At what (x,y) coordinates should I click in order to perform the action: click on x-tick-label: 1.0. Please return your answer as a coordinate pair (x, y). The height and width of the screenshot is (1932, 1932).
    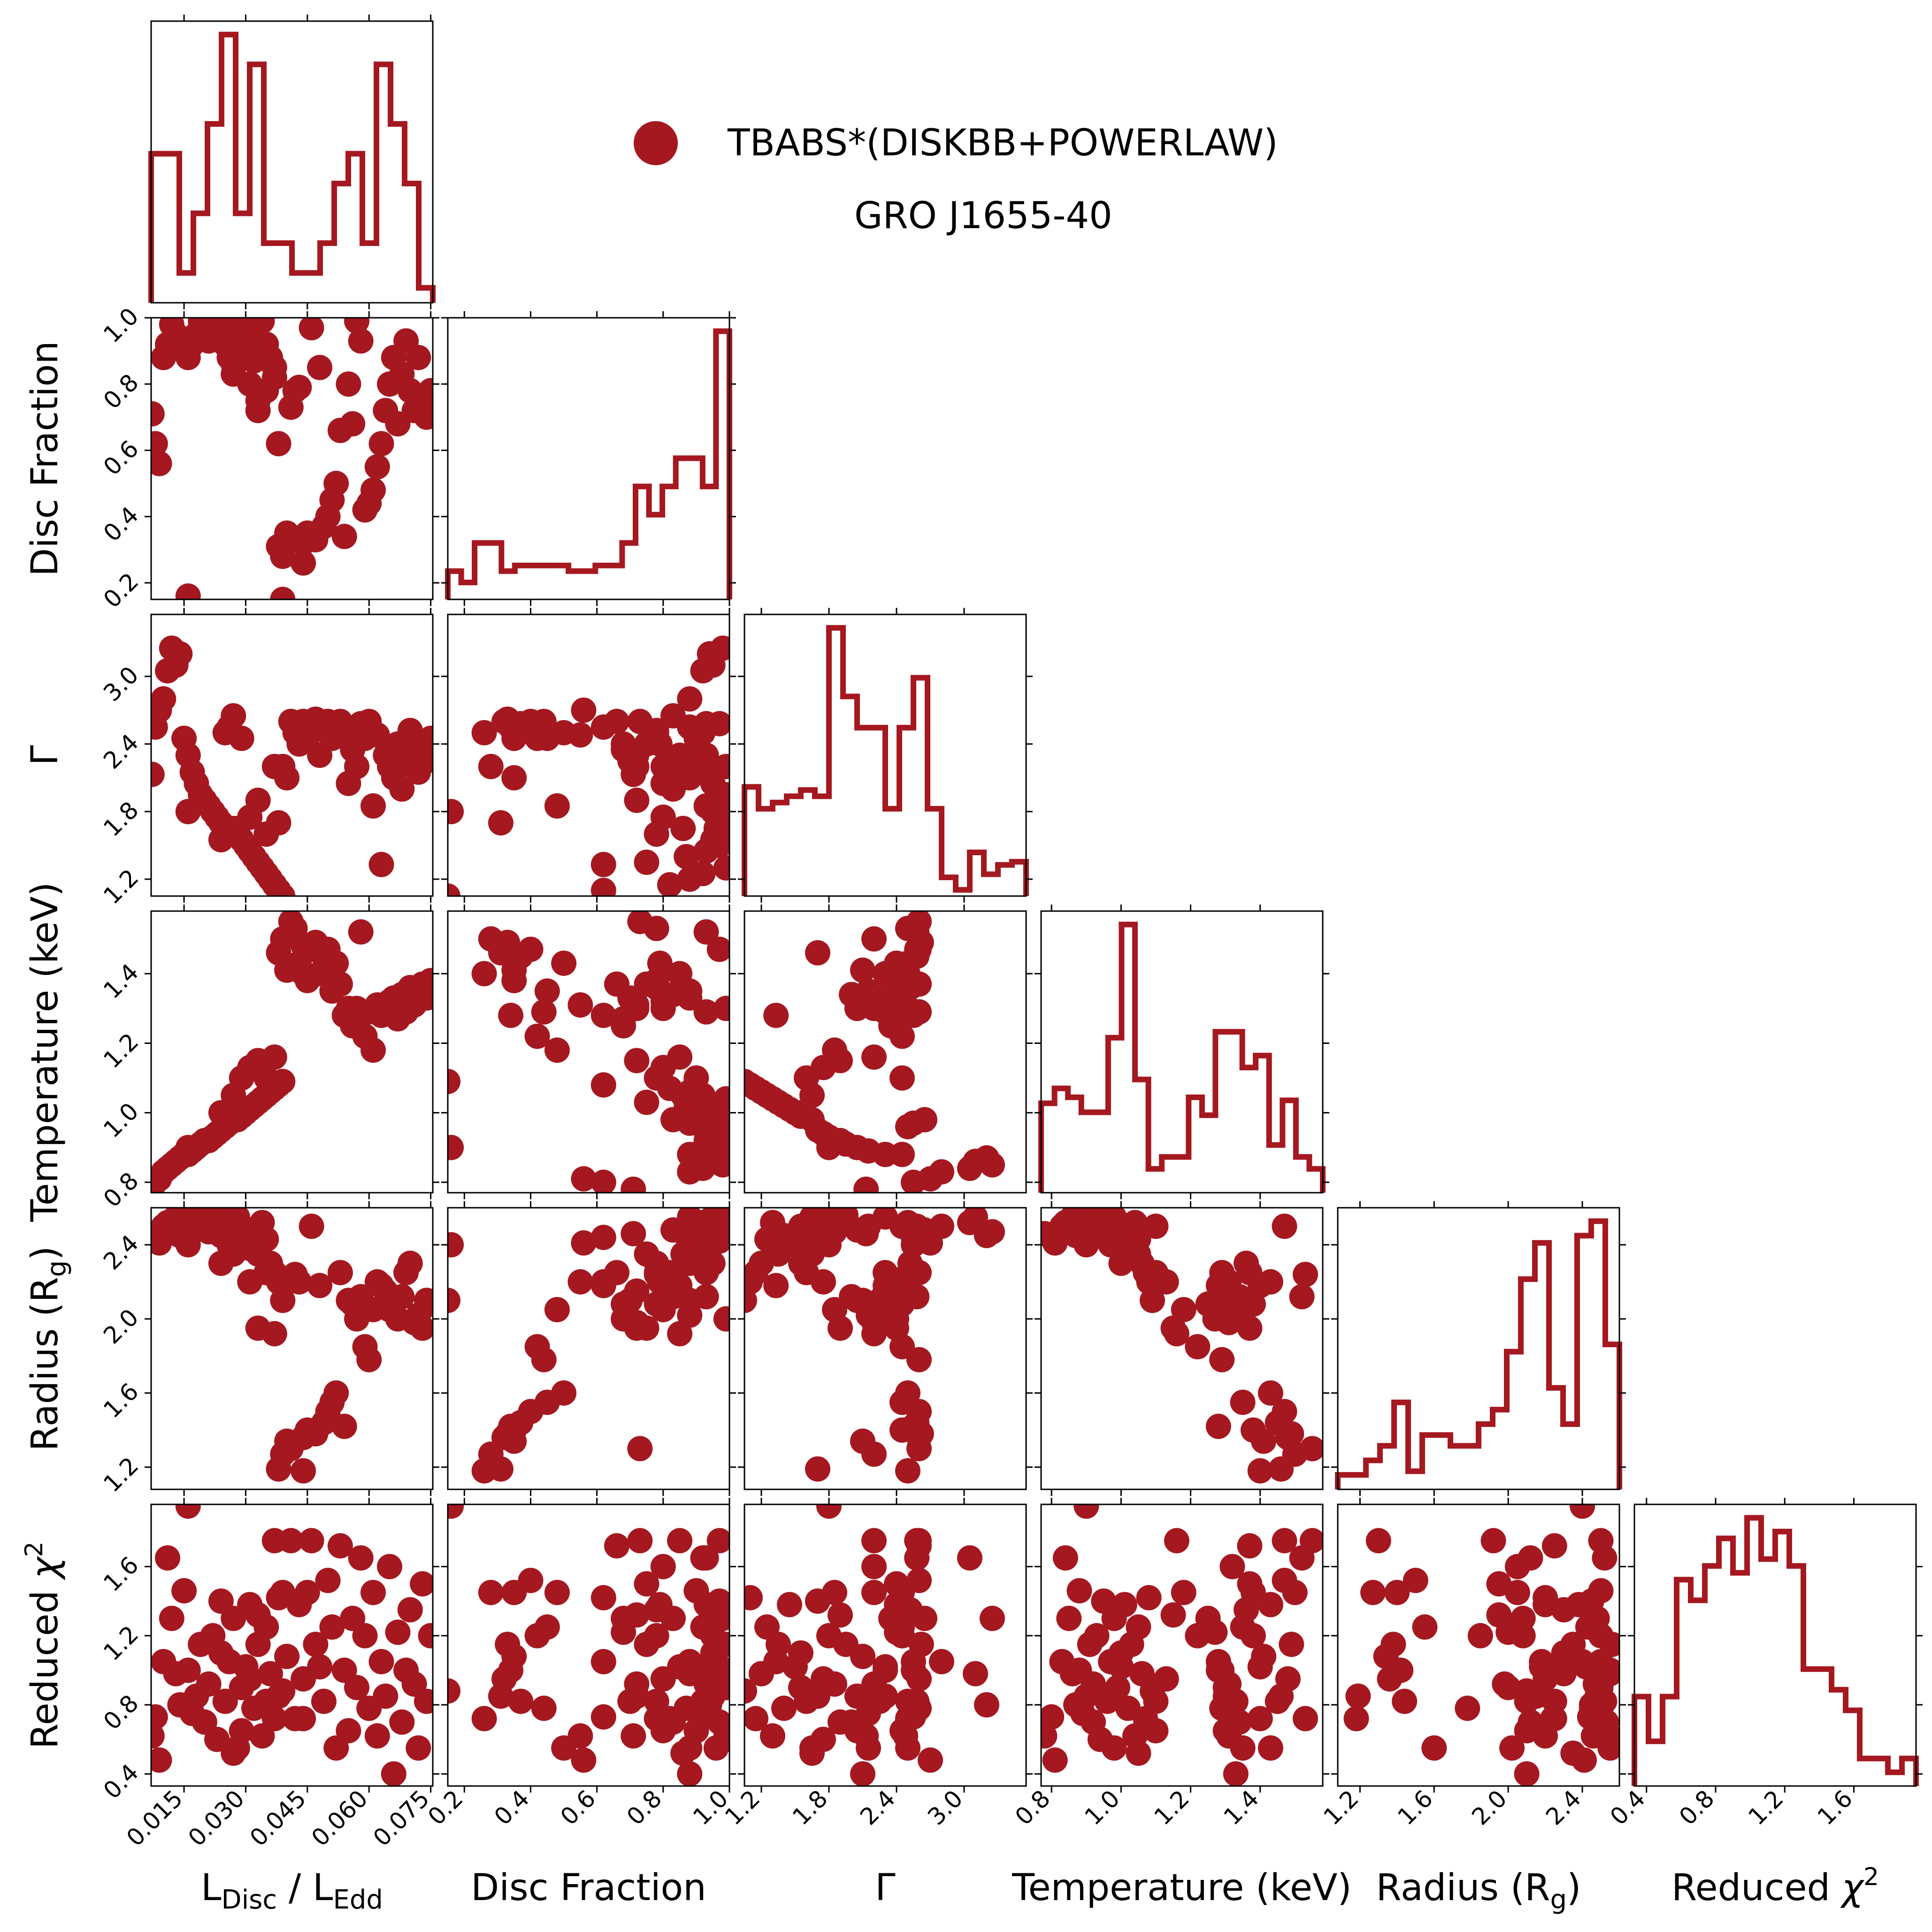
    Looking at the image, I should click on (1102, 1808).